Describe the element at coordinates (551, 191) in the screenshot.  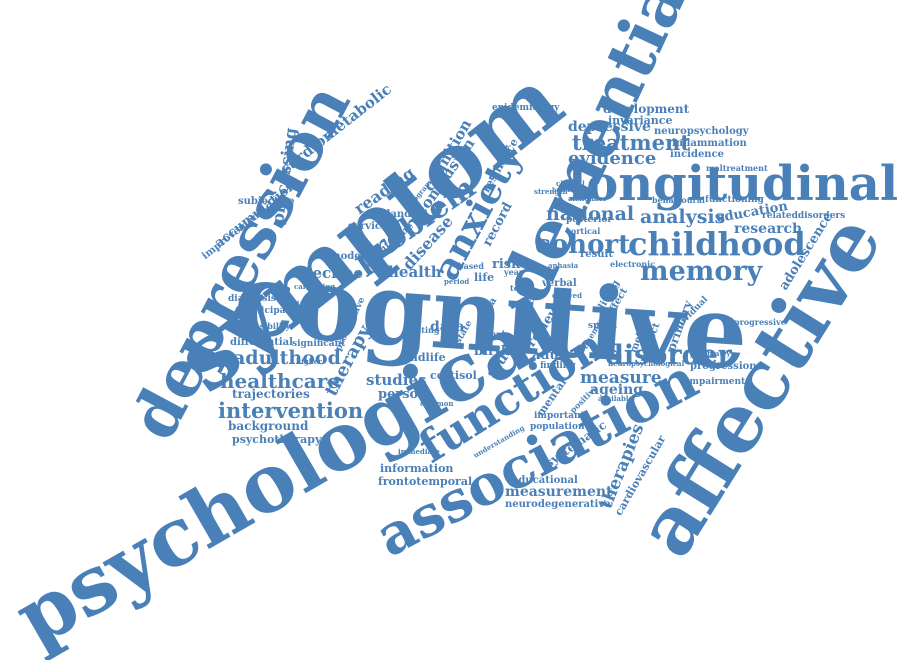
I see `word-cloud-word: strength` at that location.